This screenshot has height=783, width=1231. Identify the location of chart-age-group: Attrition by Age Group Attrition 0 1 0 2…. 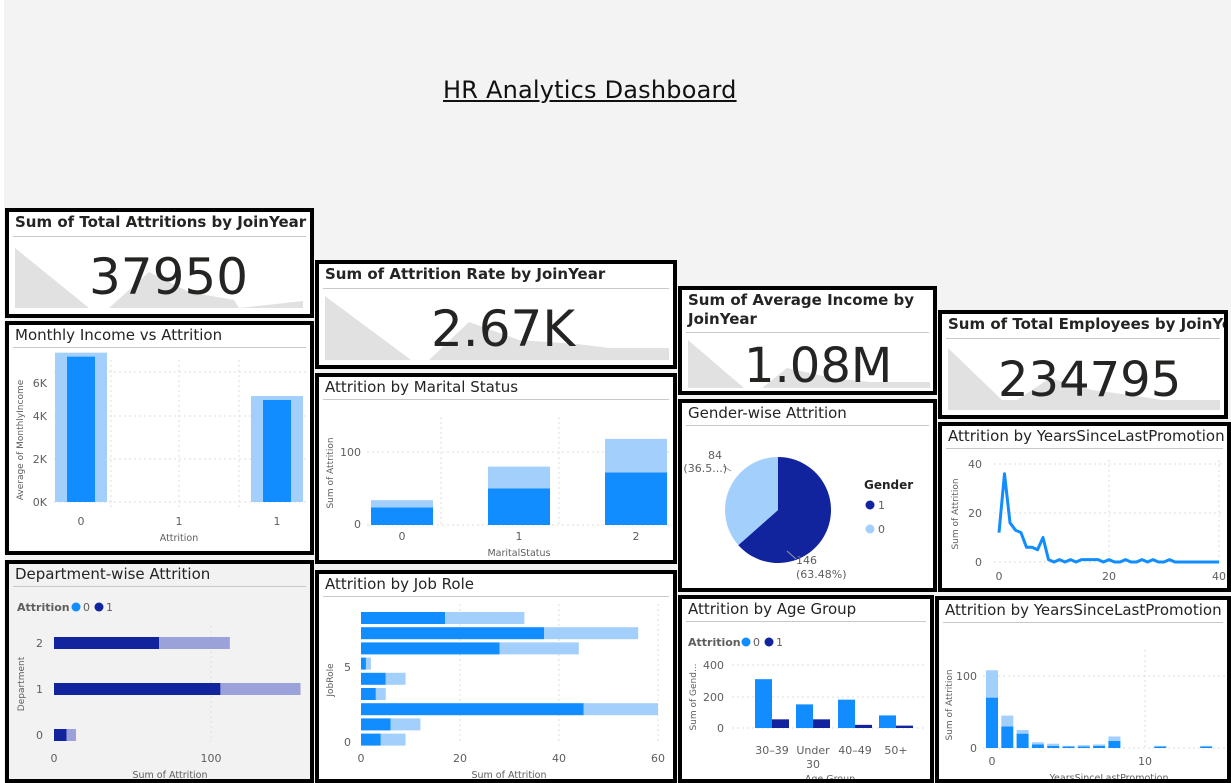
(806, 689).